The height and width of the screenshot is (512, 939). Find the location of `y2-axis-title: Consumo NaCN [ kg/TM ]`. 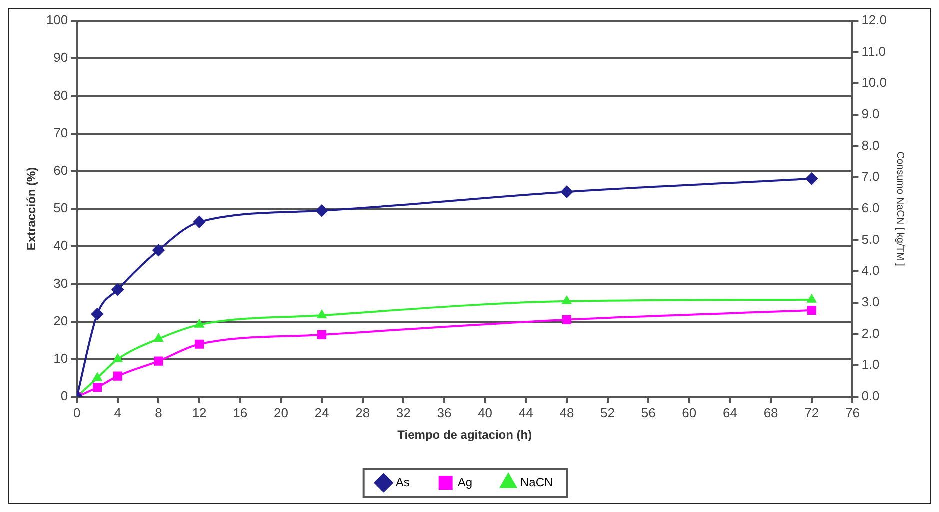

y2-axis-title: Consumo NaCN [ kg/TM ] is located at coordinates (900, 209).